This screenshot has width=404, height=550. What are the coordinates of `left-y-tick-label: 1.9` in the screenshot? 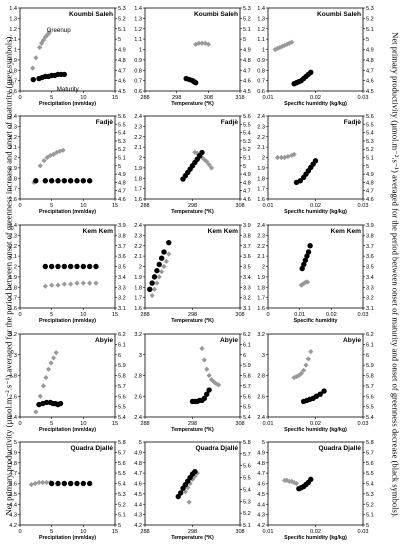 It's located at (261, 169).